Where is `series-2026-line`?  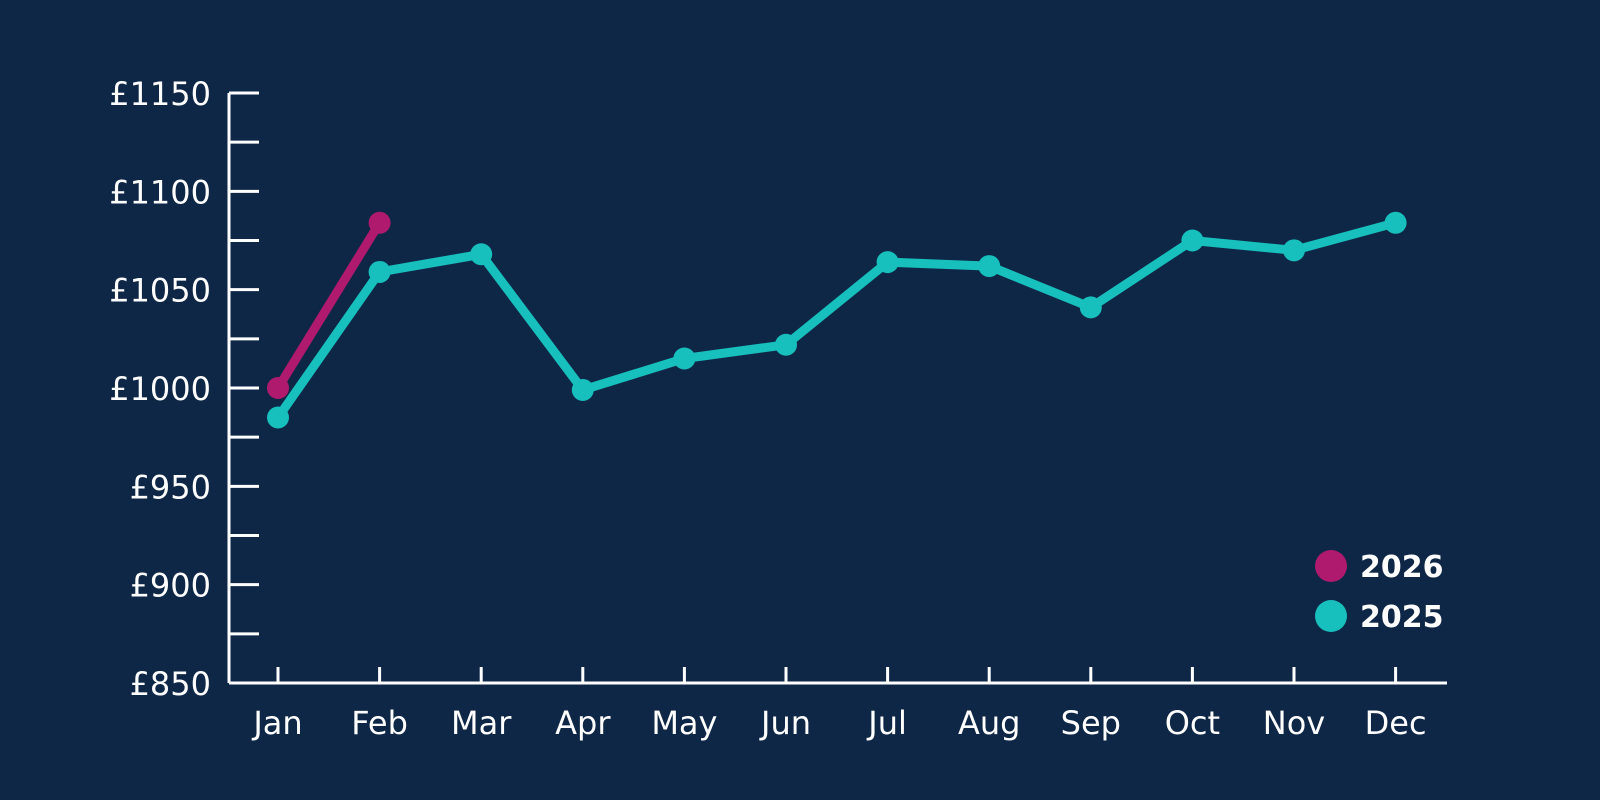 series-2026-line is located at coordinates (329, 305).